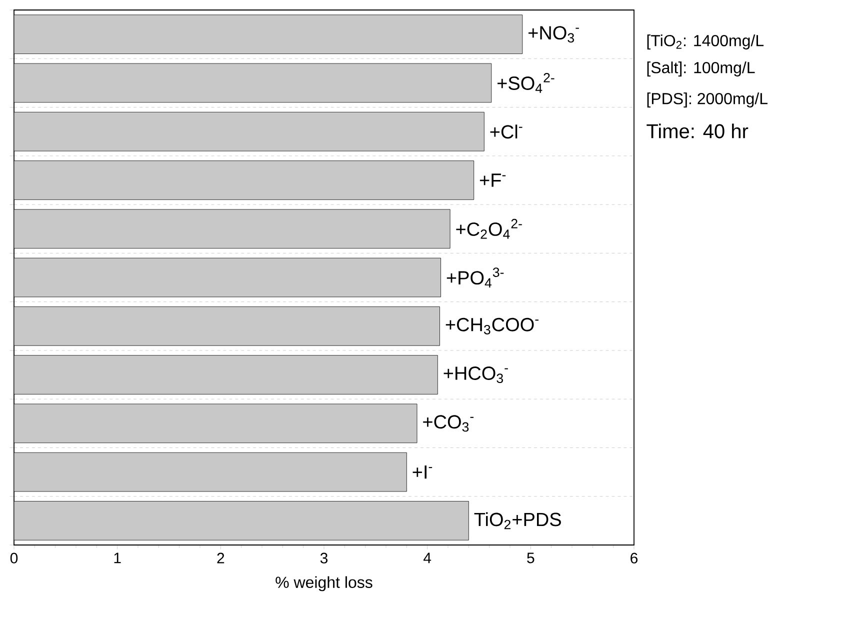 The height and width of the screenshot is (620, 843). I want to click on x-axis-title: % weight loss, so click(324, 584).